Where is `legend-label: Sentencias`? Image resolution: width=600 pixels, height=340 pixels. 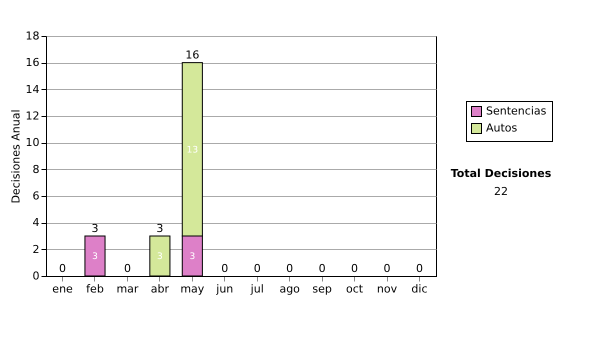
legend-label: Sentencias is located at coordinates (516, 111).